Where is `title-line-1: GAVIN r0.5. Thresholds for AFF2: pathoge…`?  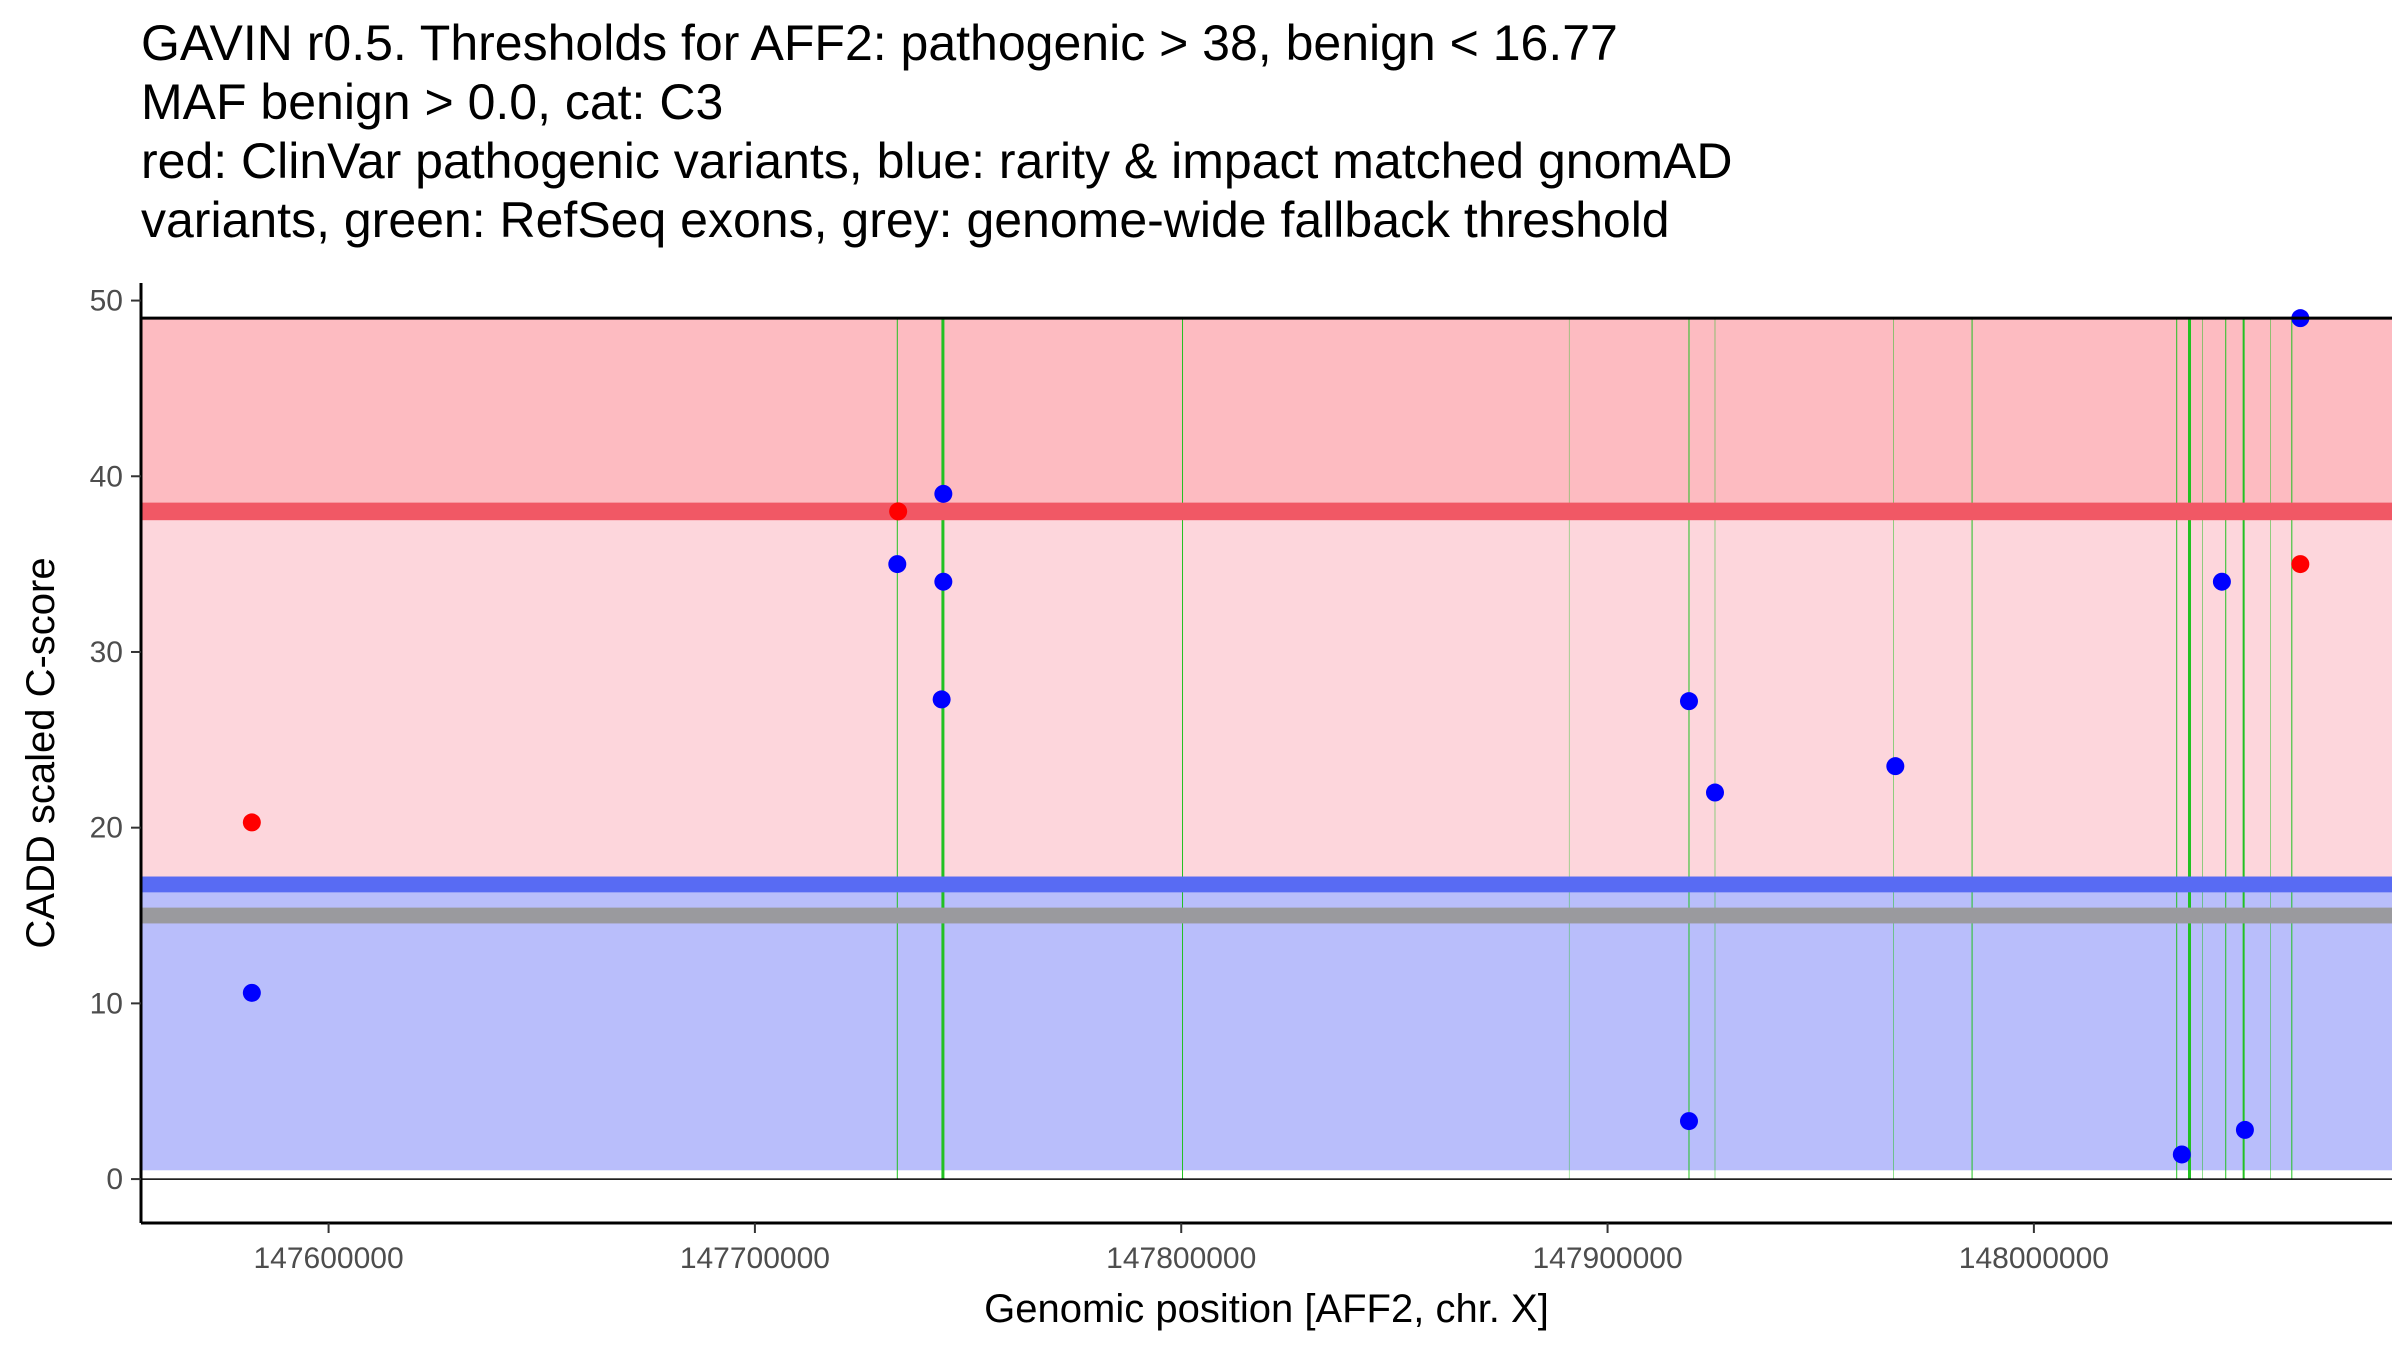 title-line-1: GAVIN r0.5. Thresholds for AFF2: pathoge… is located at coordinates (879, 43).